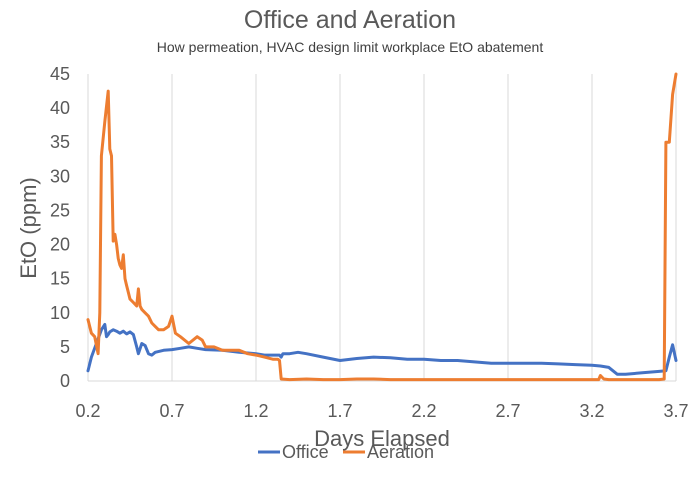 Image resolution: width=700 pixels, height=499 pixels. Describe the element at coordinates (60, 313) in the screenshot. I see `y-tick-label: 10` at that location.